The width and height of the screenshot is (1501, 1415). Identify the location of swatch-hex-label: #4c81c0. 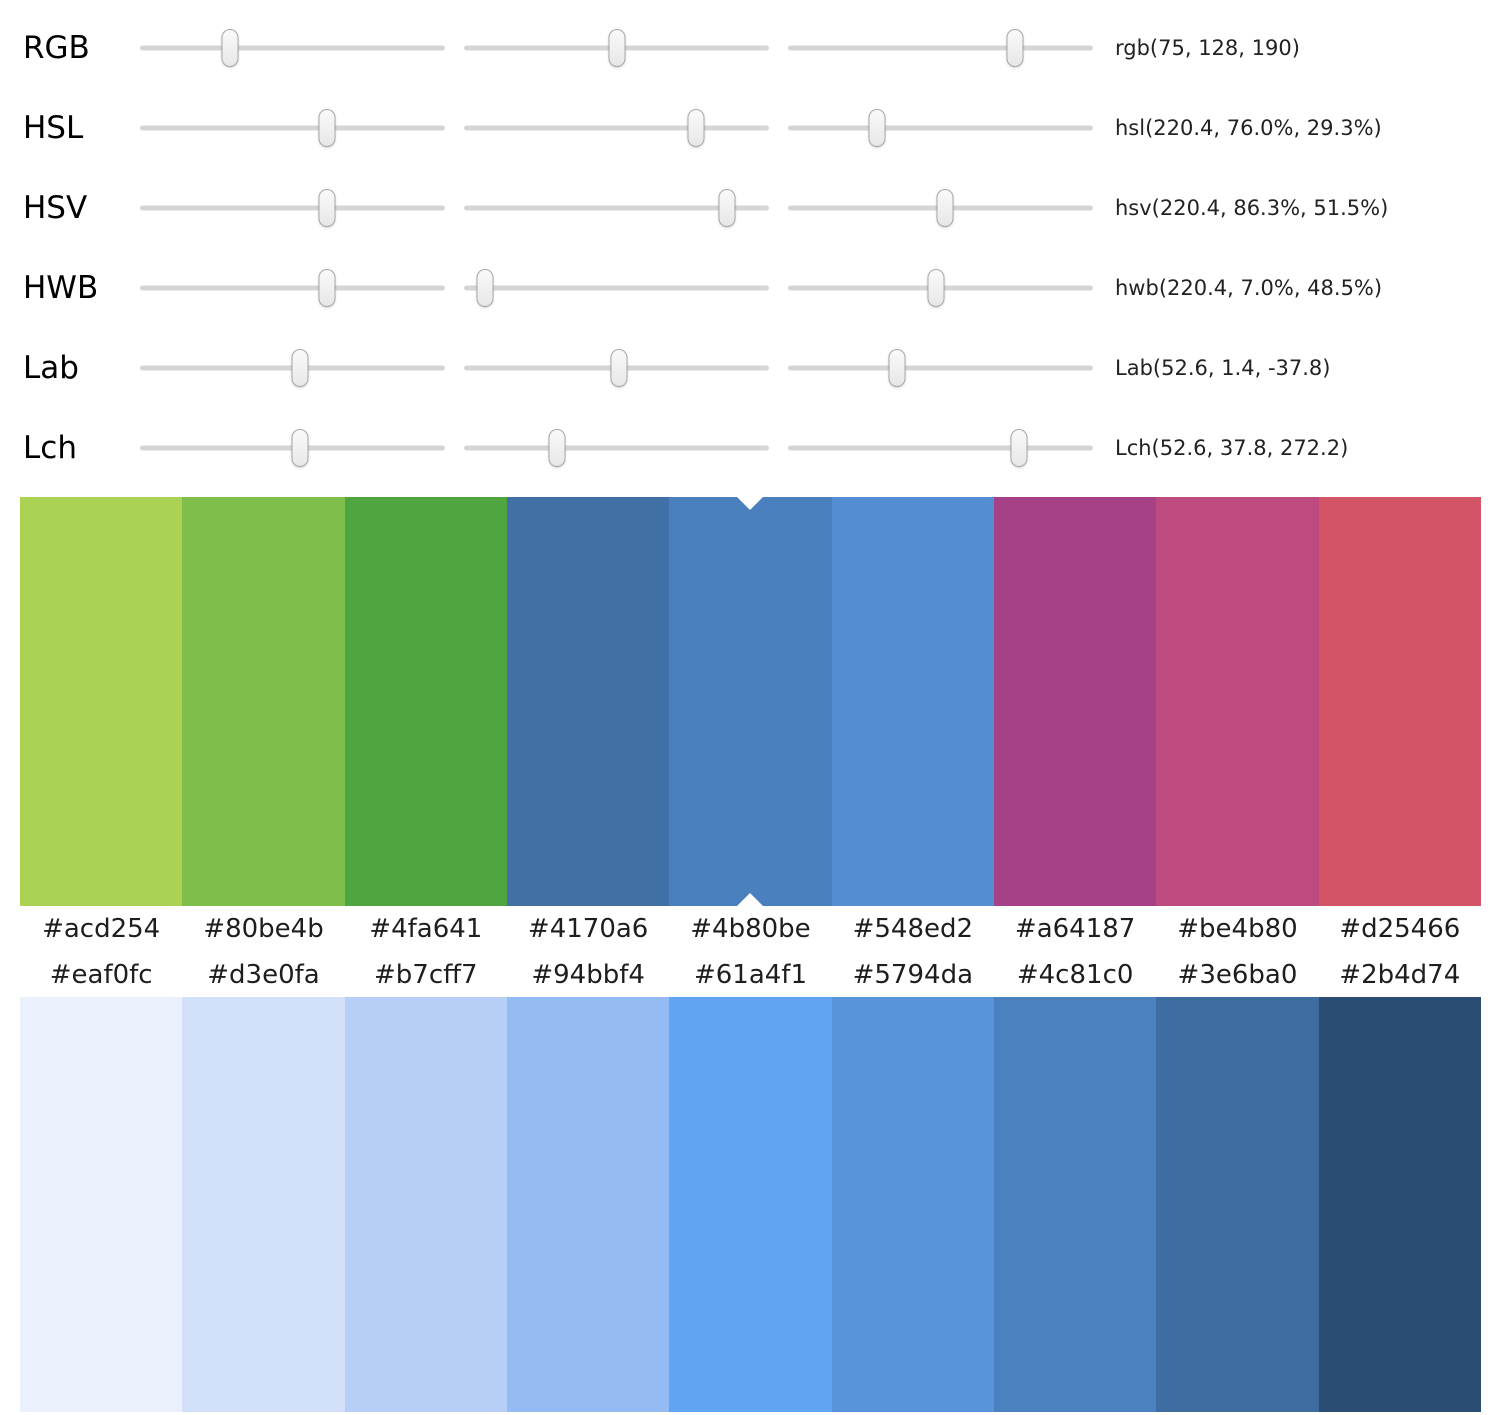
(1075, 974).